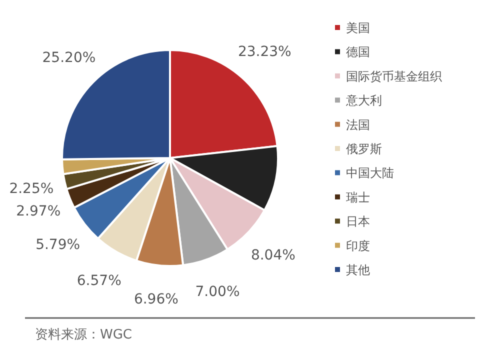 The height and width of the screenshot is (362, 500). I want to click on legend-label: 其他, so click(358, 270).